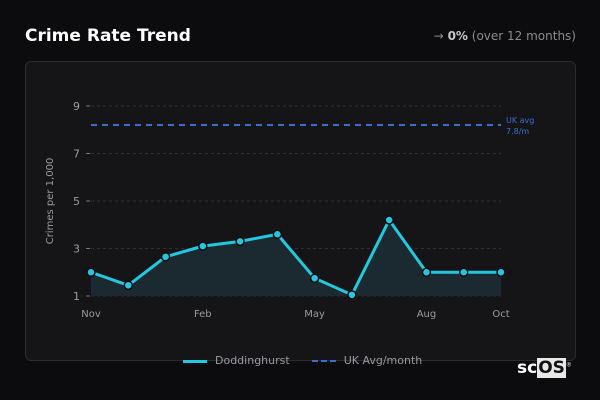  Describe the element at coordinates (50, 201) in the screenshot. I see `y-axis-label: Crimes per 1,000` at that location.